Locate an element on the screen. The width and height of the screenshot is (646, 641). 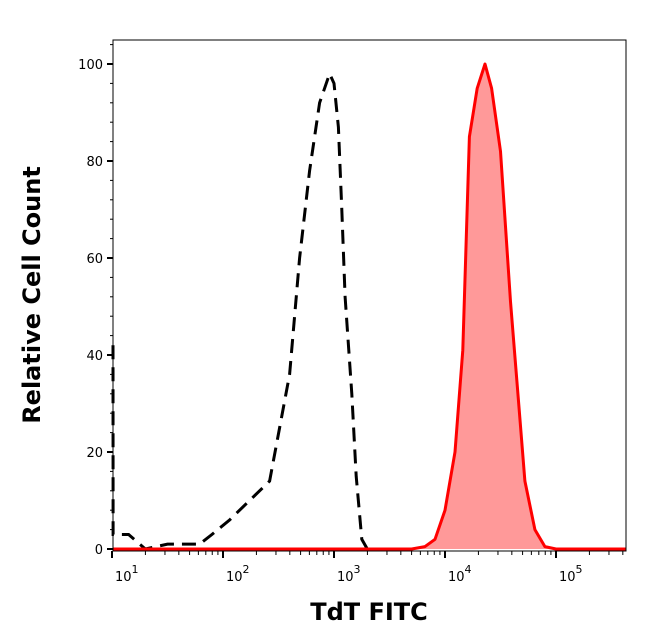
y-axis-label: Relative Cell Count is located at coordinates (32, 295).